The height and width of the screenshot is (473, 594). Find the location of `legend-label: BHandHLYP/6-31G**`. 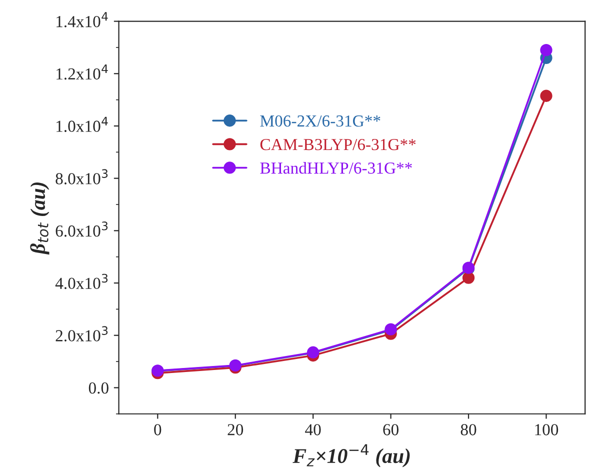

legend-label: BHandHLYP/6-31G** is located at coordinates (336, 168).